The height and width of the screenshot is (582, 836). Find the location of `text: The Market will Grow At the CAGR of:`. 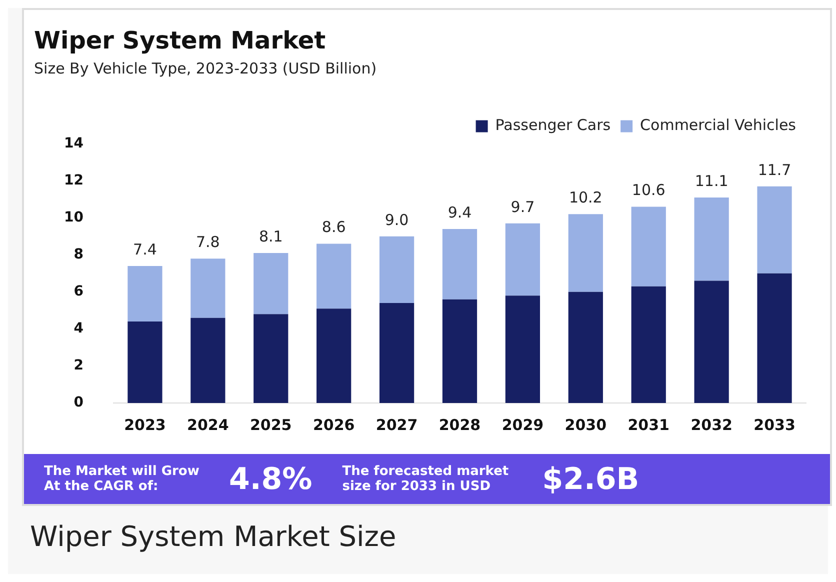

text: The Market will Grow At the CAGR of: is located at coordinates (122, 479).